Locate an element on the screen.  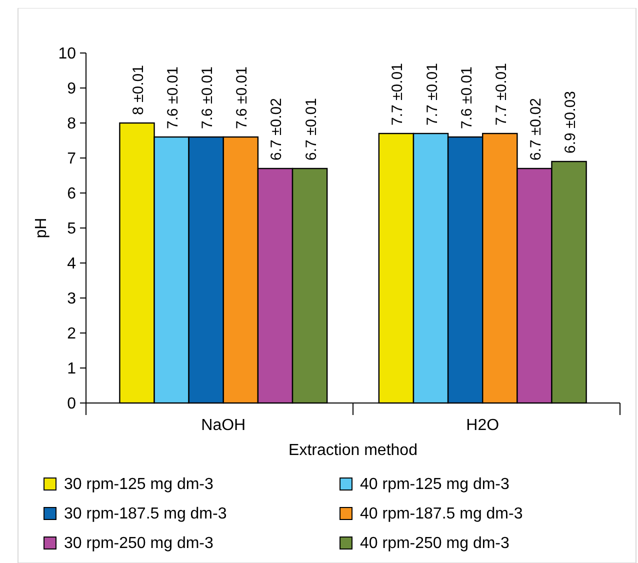
data-label: 8 ±0.01 is located at coordinates (138, 90).